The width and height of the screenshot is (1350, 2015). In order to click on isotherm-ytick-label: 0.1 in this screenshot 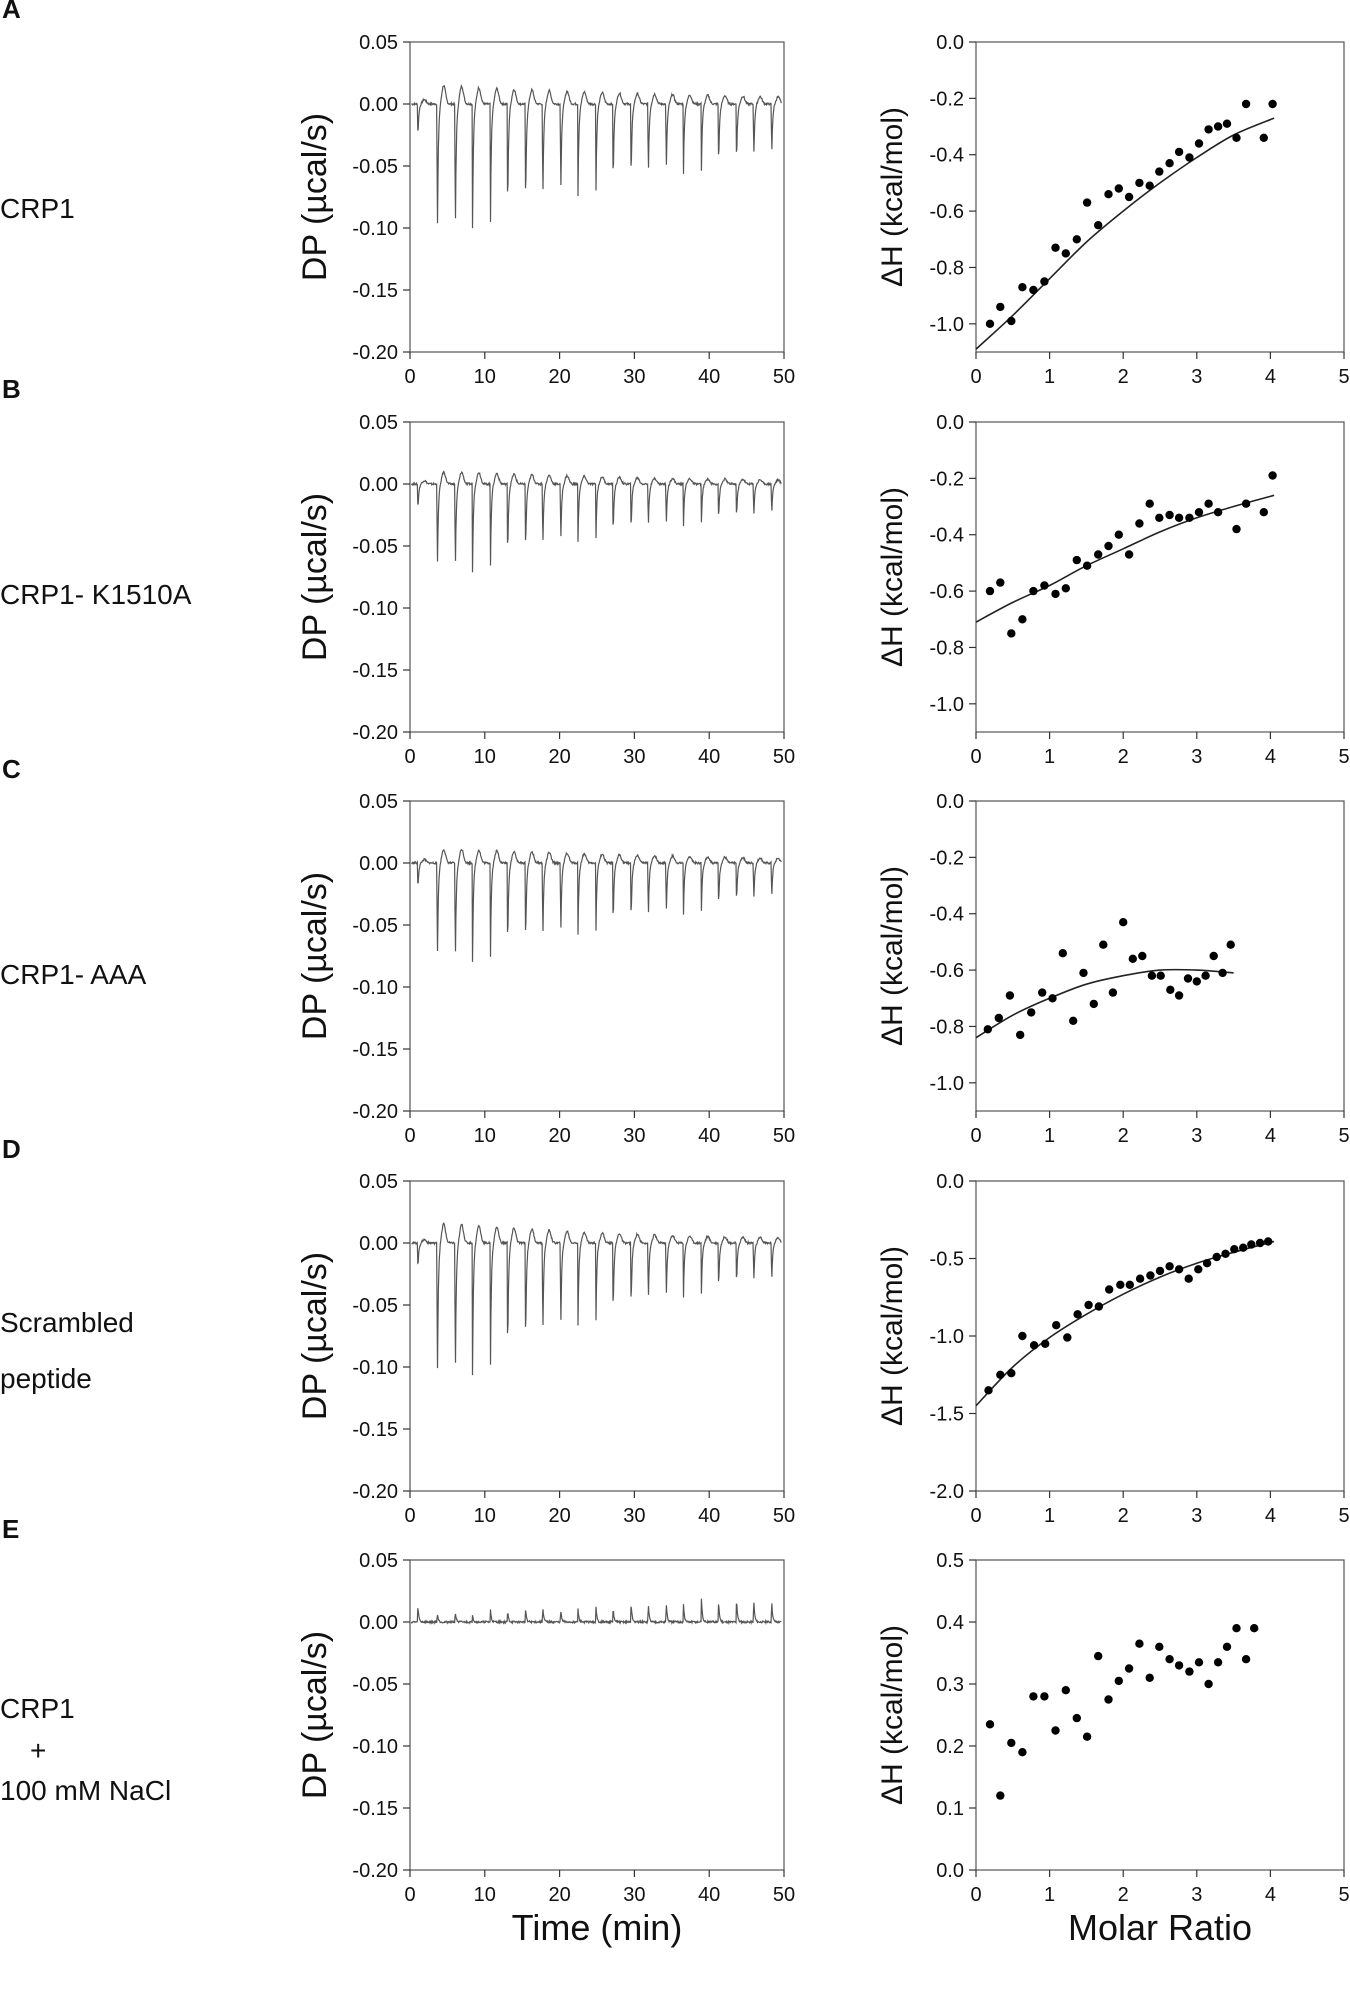, I will do `click(950, 1809)`.